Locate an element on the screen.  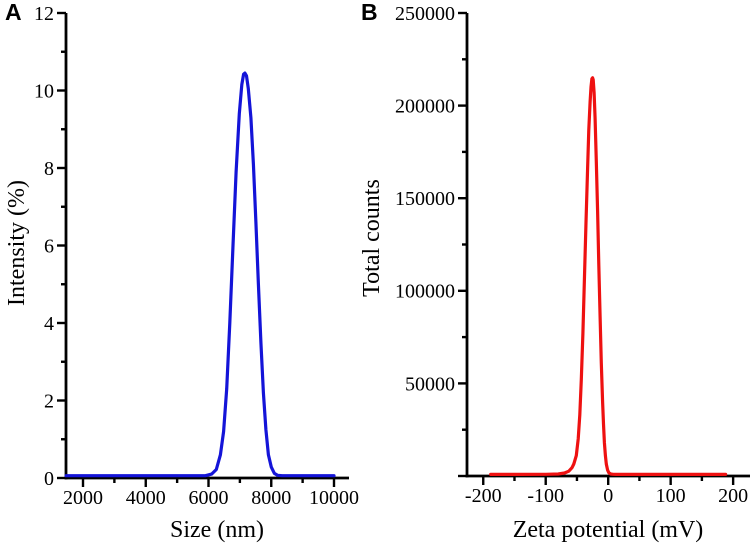
panel-b-x-axis-title: Zeta potential (mV) is located at coordinates (608, 530).